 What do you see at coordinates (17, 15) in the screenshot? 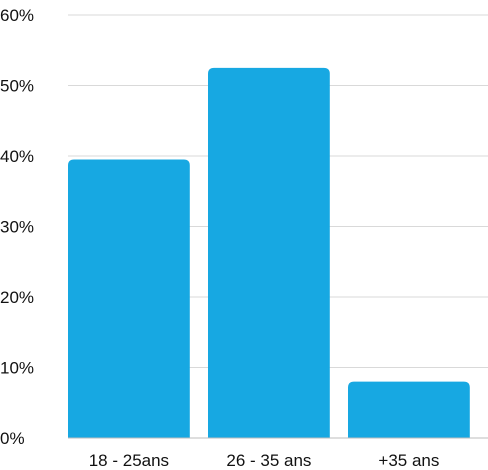
I see `y-tick-label: 60%` at bounding box center [17, 15].